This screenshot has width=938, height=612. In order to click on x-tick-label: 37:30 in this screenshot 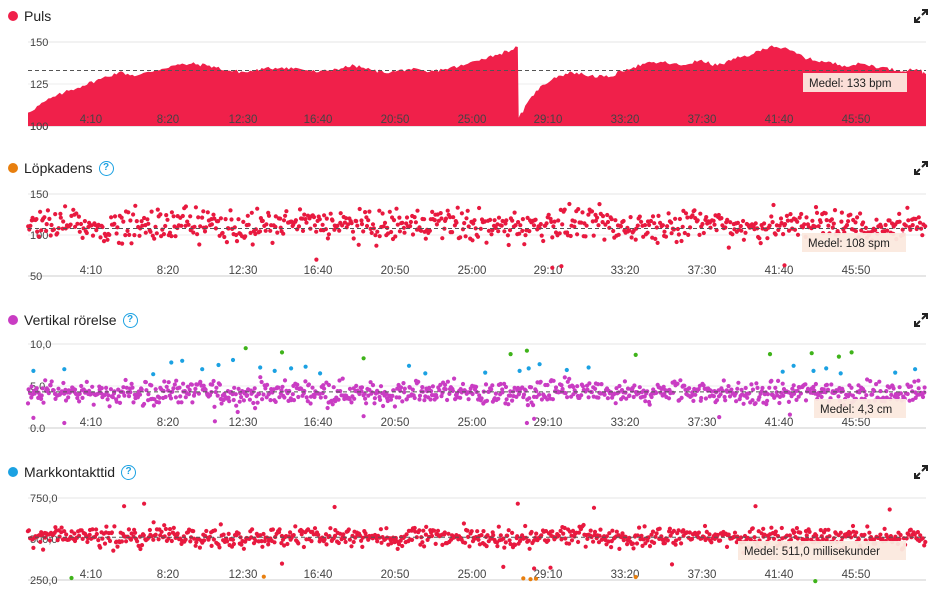, I will do `click(702, 423)`.